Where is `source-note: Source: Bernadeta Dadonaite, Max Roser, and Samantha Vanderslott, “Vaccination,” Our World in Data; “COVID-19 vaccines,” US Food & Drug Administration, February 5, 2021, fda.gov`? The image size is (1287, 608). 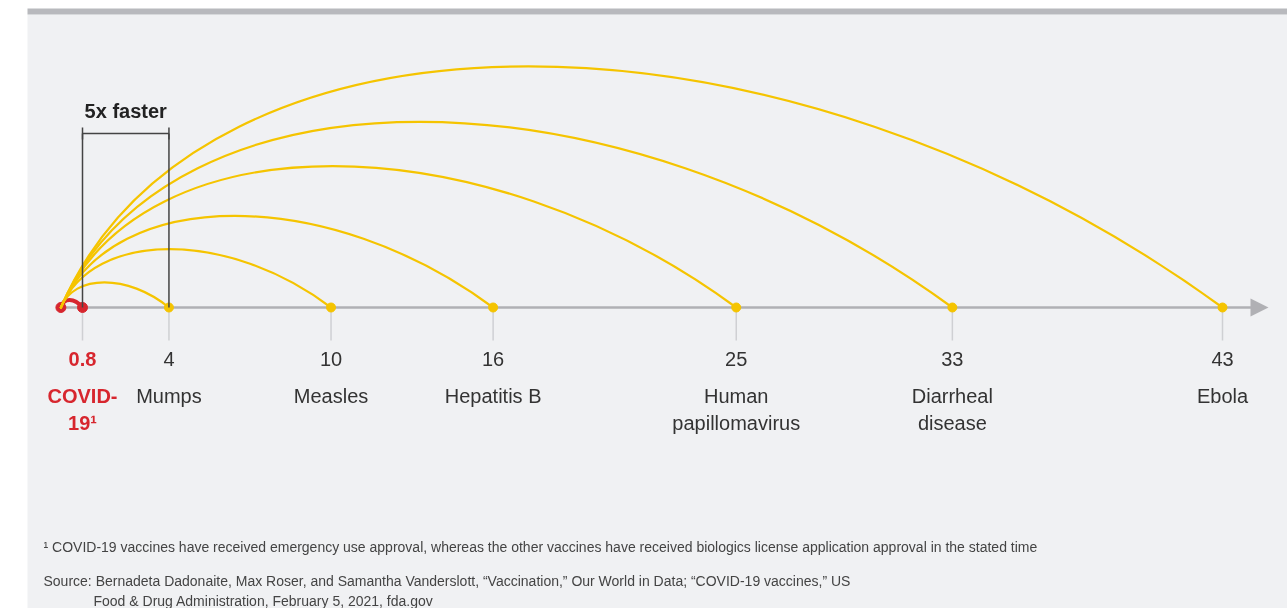
source-note: Source: Bernadeta Dadonaite, Max Roser, and Samantha Vanderslott, “Vaccination,” Our World in Data; “COVID-19 vaccines,” US Food & Drug Administration, February 5, 2021, fda.gov is located at coordinates (447, 590).